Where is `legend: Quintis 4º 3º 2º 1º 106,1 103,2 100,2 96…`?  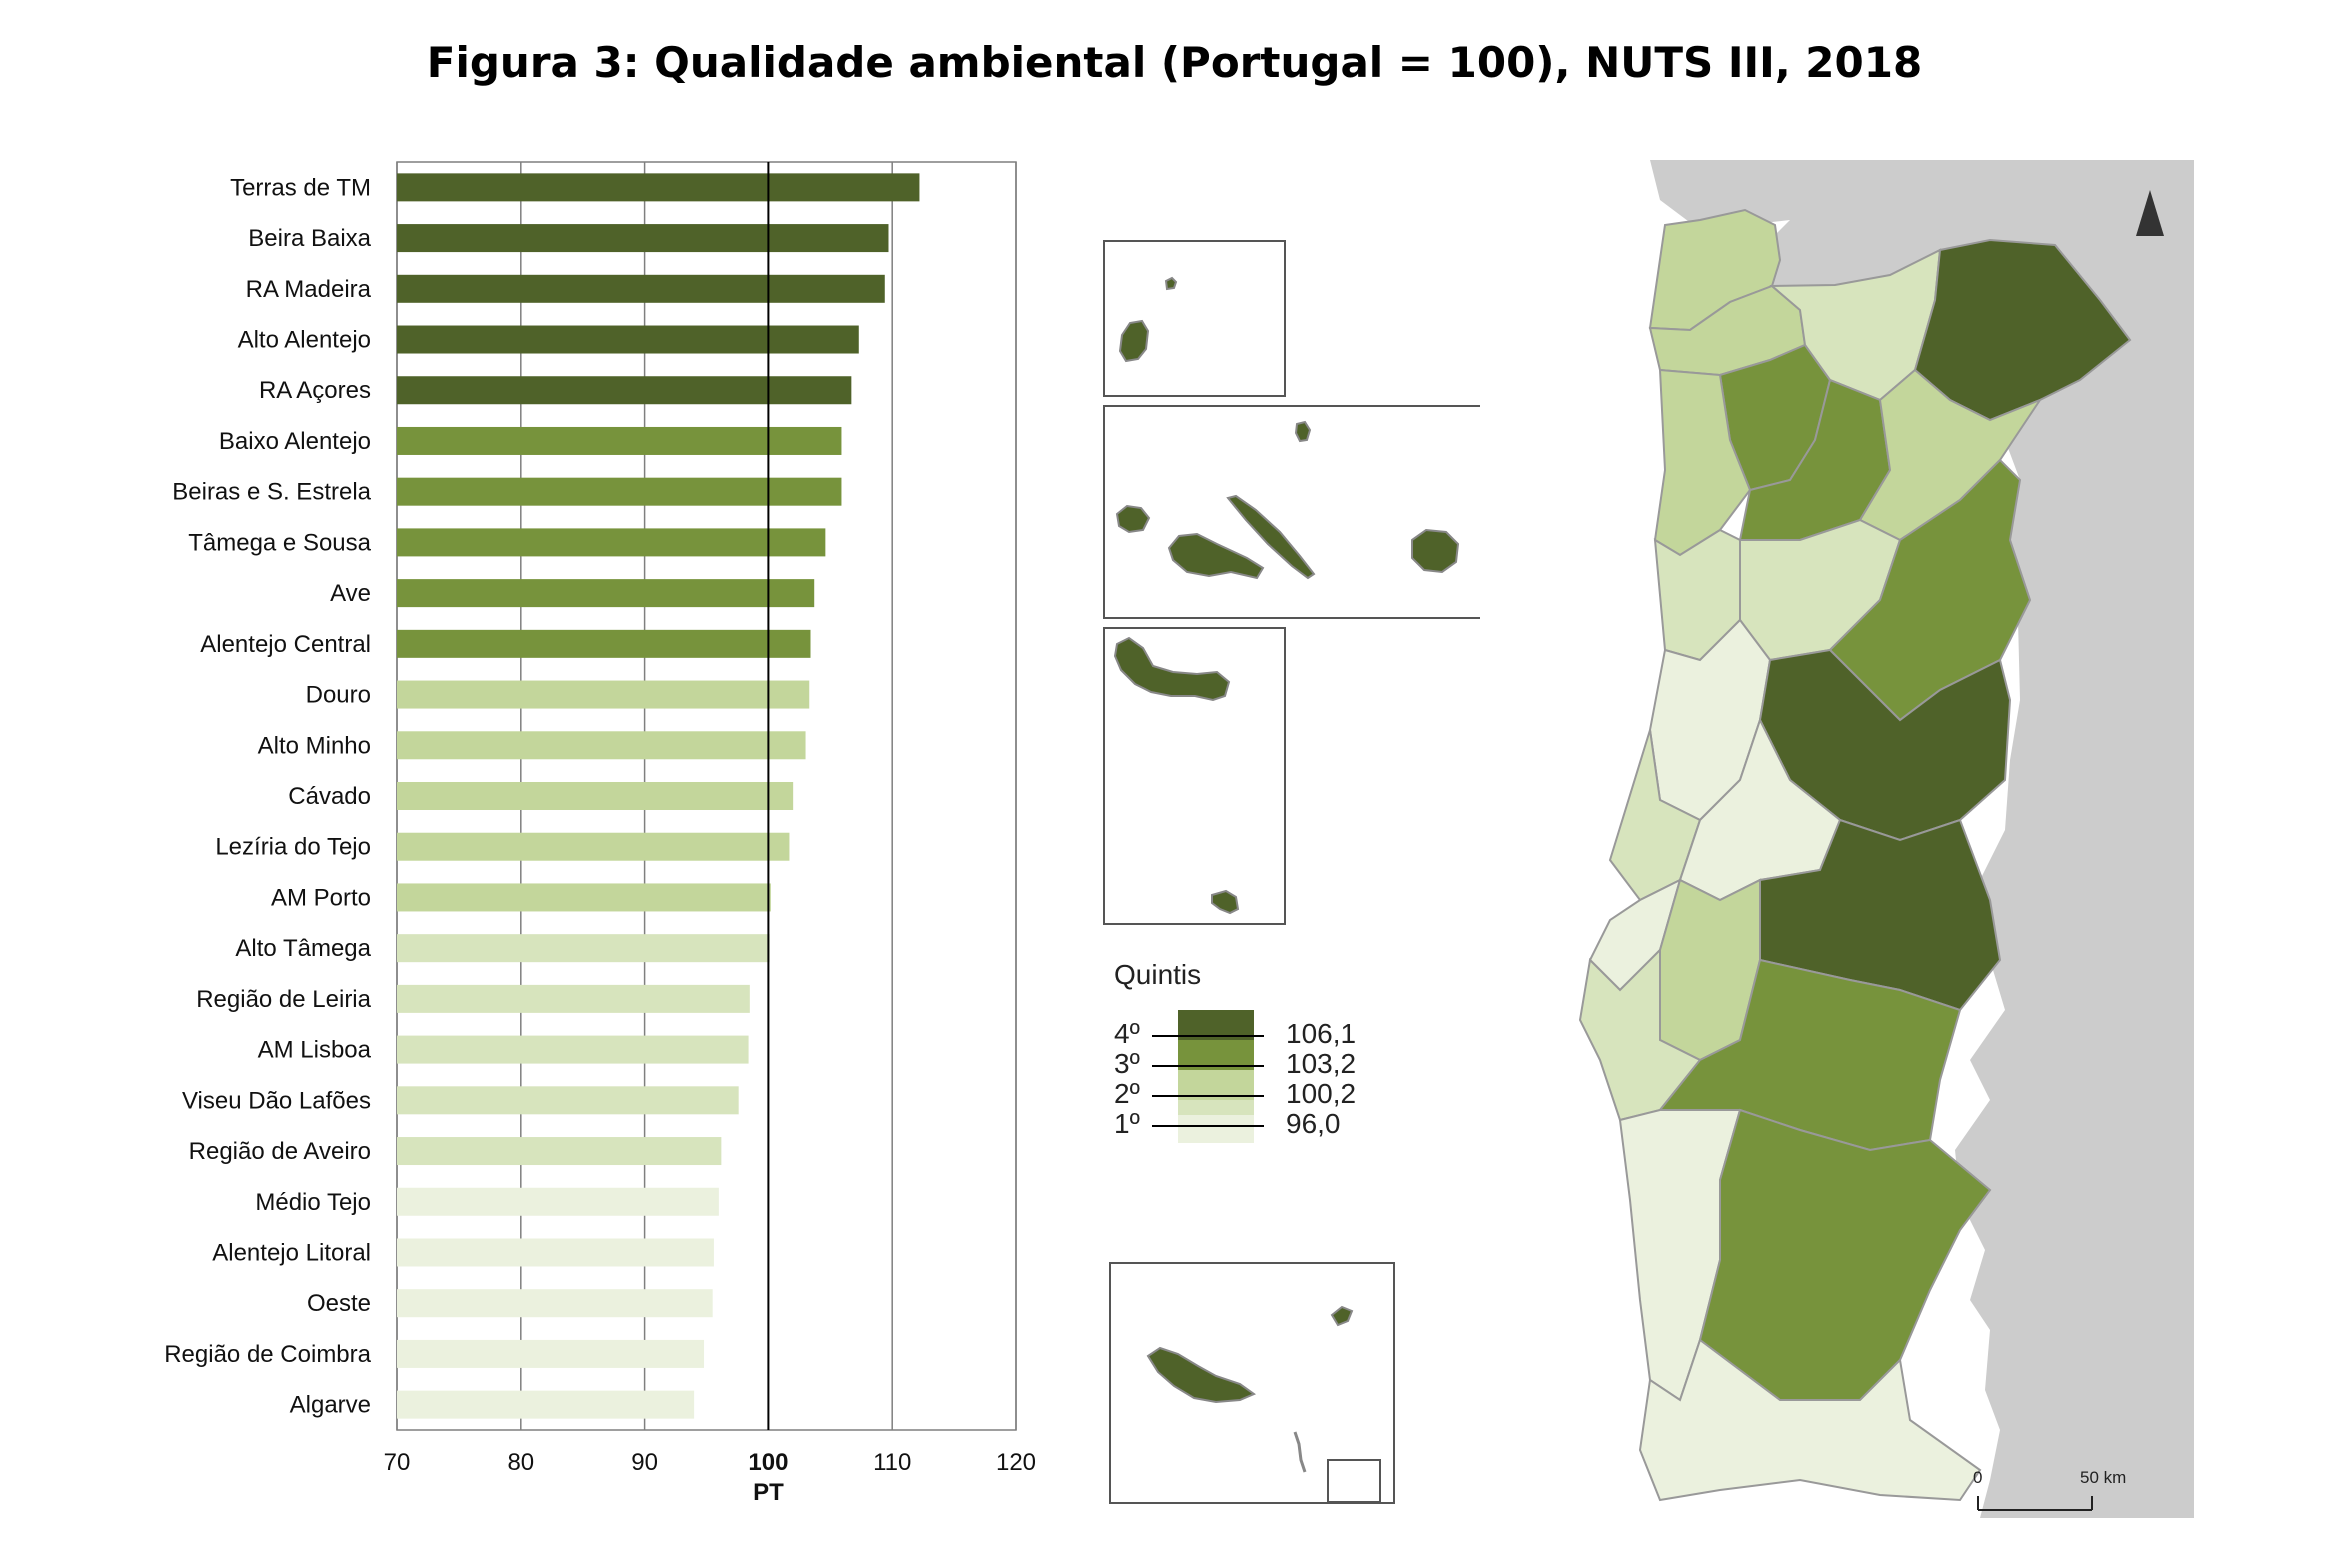 legend: Quintis 4º 3º 2º 1º 106,1 103,2 100,2 96… is located at coordinates (1235, 1051).